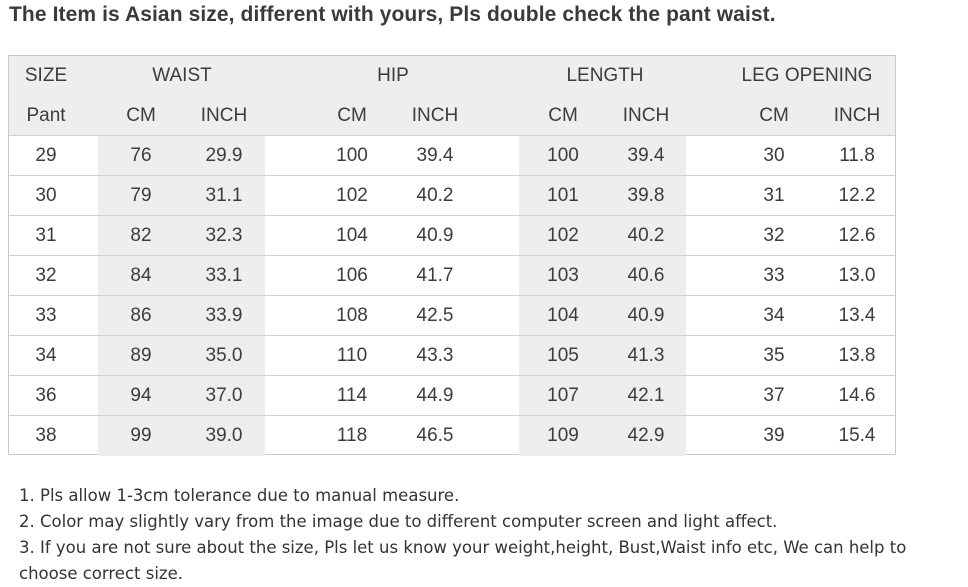 This screenshot has height=587, width=968. Describe the element at coordinates (646, 195) in the screenshot. I see `table-cell: 39.8` at that location.